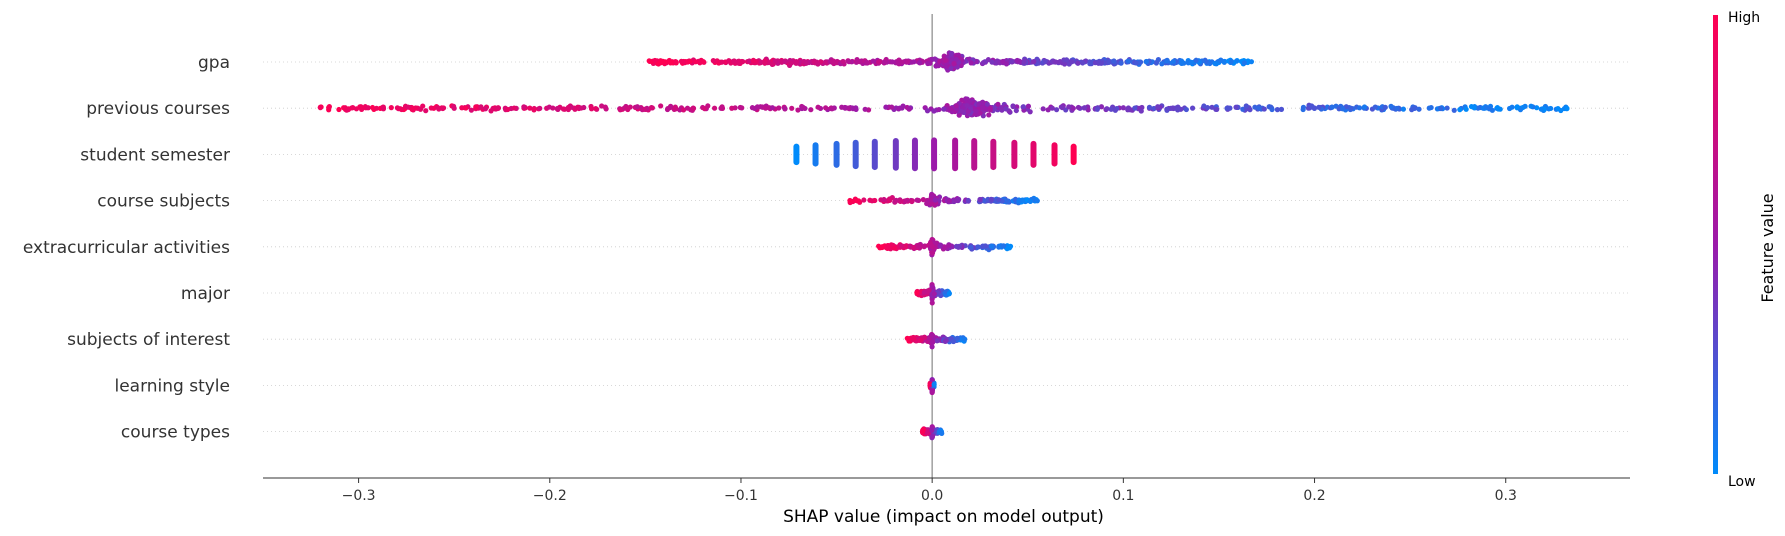 The height and width of the screenshot is (536, 1785). I want to click on x-tick-label: 0.3, so click(1506, 496).